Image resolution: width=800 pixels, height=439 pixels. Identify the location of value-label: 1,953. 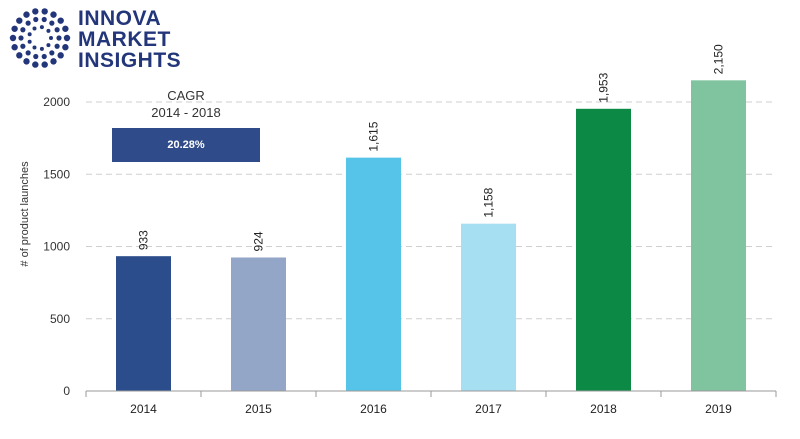
(604, 87).